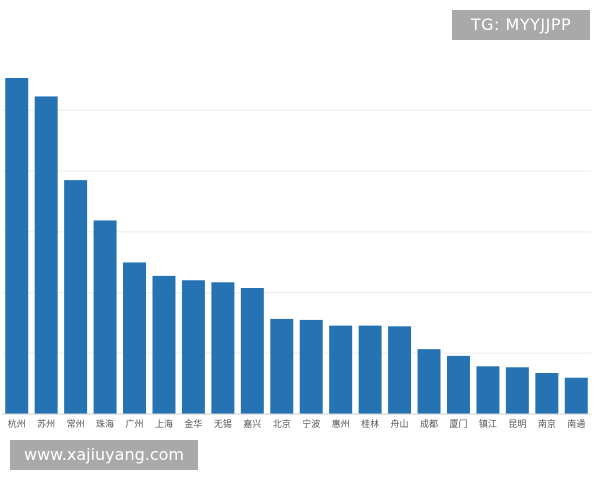  Describe the element at coordinates (193, 424) in the screenshot. I see `x-tick-label: 金华` at that location.